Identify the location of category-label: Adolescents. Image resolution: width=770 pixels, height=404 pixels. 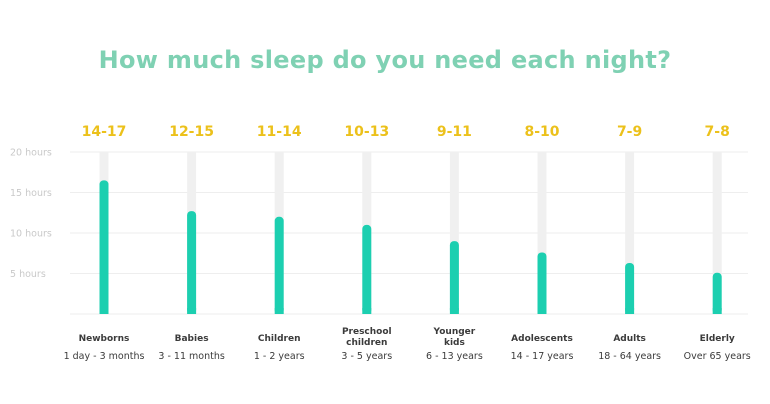
(542, 339).